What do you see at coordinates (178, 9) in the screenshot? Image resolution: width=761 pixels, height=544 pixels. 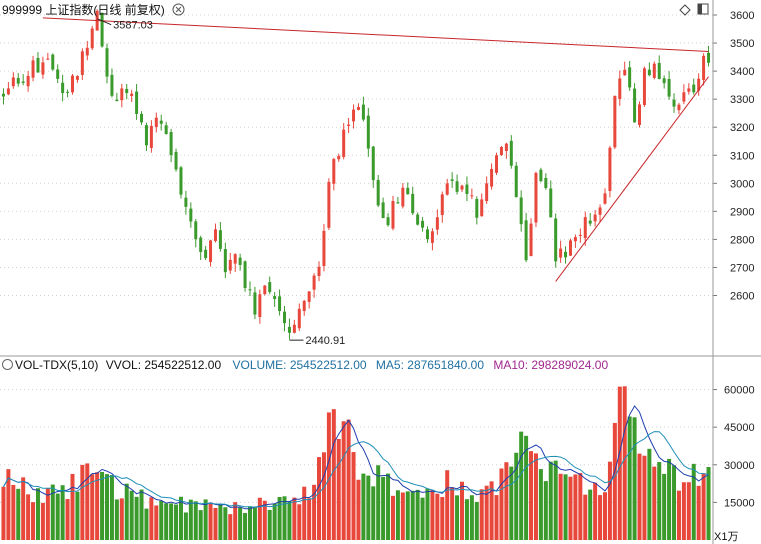 I see `close-circle-icon` at bounding box center [178, 9].